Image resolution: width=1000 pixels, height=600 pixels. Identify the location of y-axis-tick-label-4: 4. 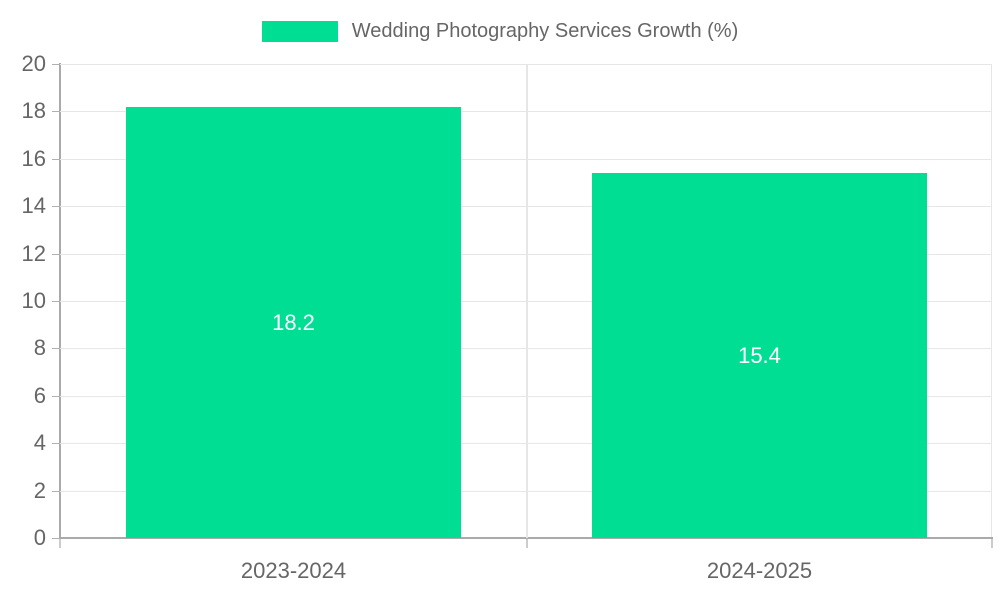
(39, 442).